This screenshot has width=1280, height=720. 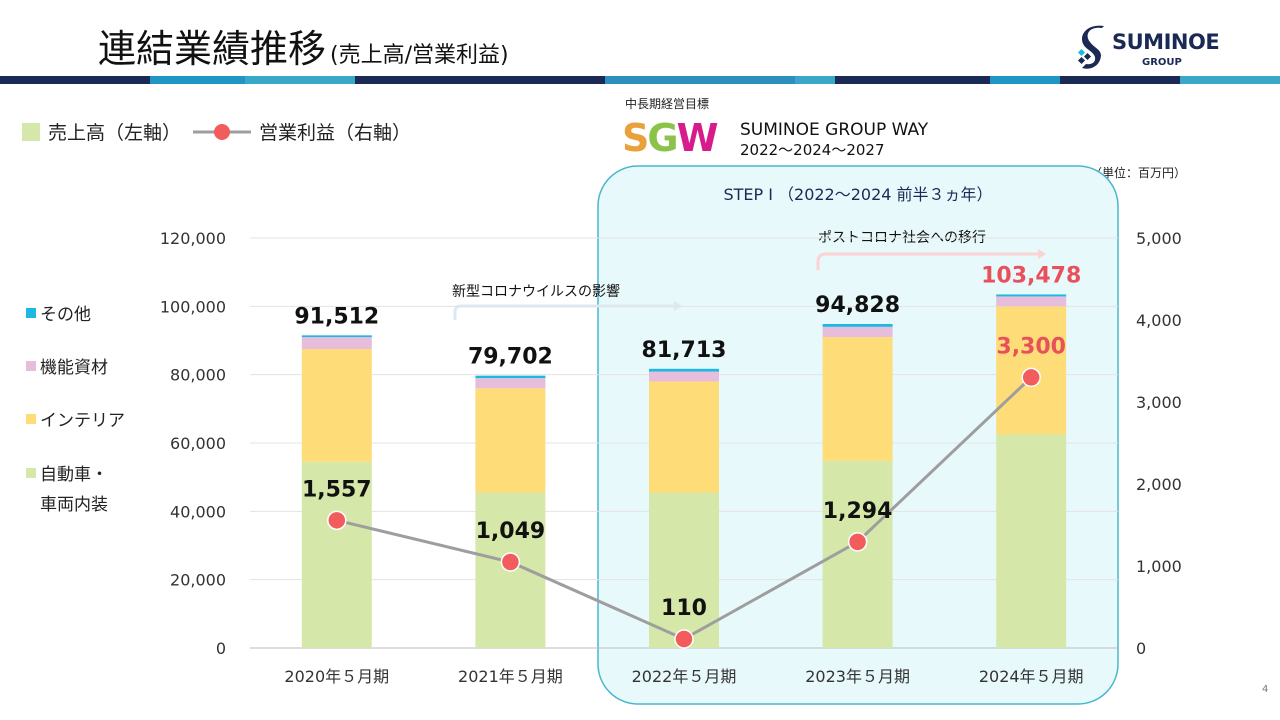 I want to click on side-legend-functional: 機能資材, so click(x=67, y=365).